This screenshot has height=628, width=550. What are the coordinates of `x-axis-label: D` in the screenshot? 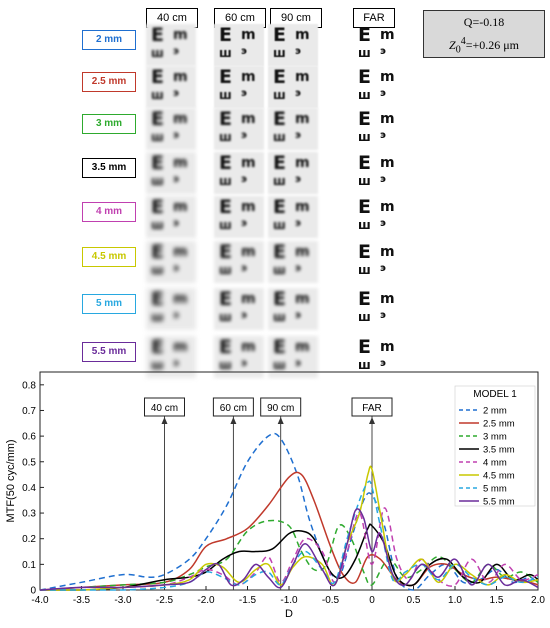 It's located at (289, 614).